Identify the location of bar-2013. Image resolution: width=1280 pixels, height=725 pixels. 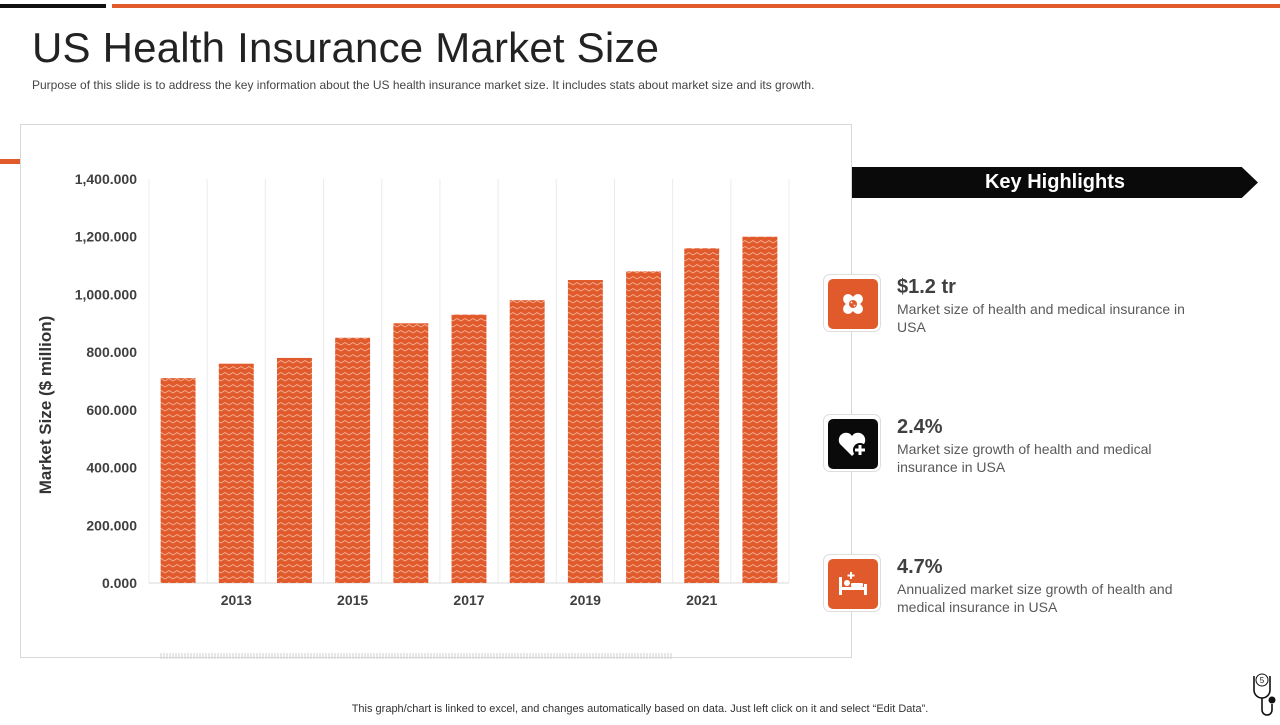
(236, 473).